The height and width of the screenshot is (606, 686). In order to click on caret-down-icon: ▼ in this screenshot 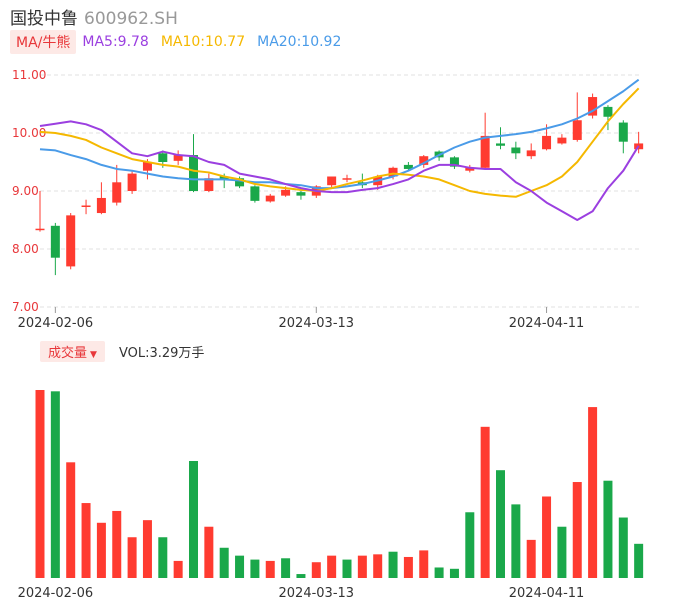, I will do `click(93, 354)`.